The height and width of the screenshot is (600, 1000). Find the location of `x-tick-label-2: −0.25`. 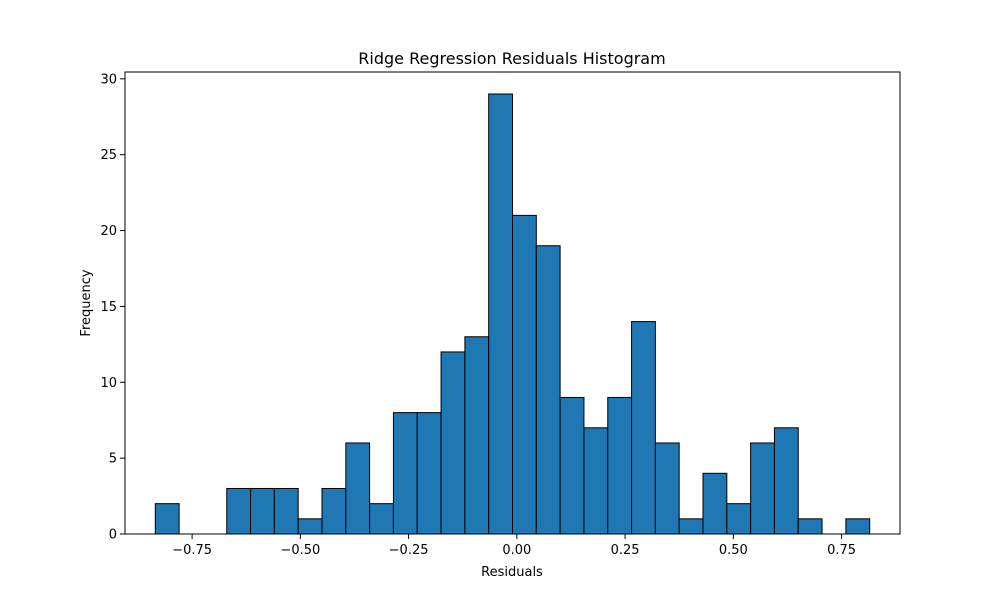

x-tick-label-2: −0.25 is located at coordinates (409, 550).